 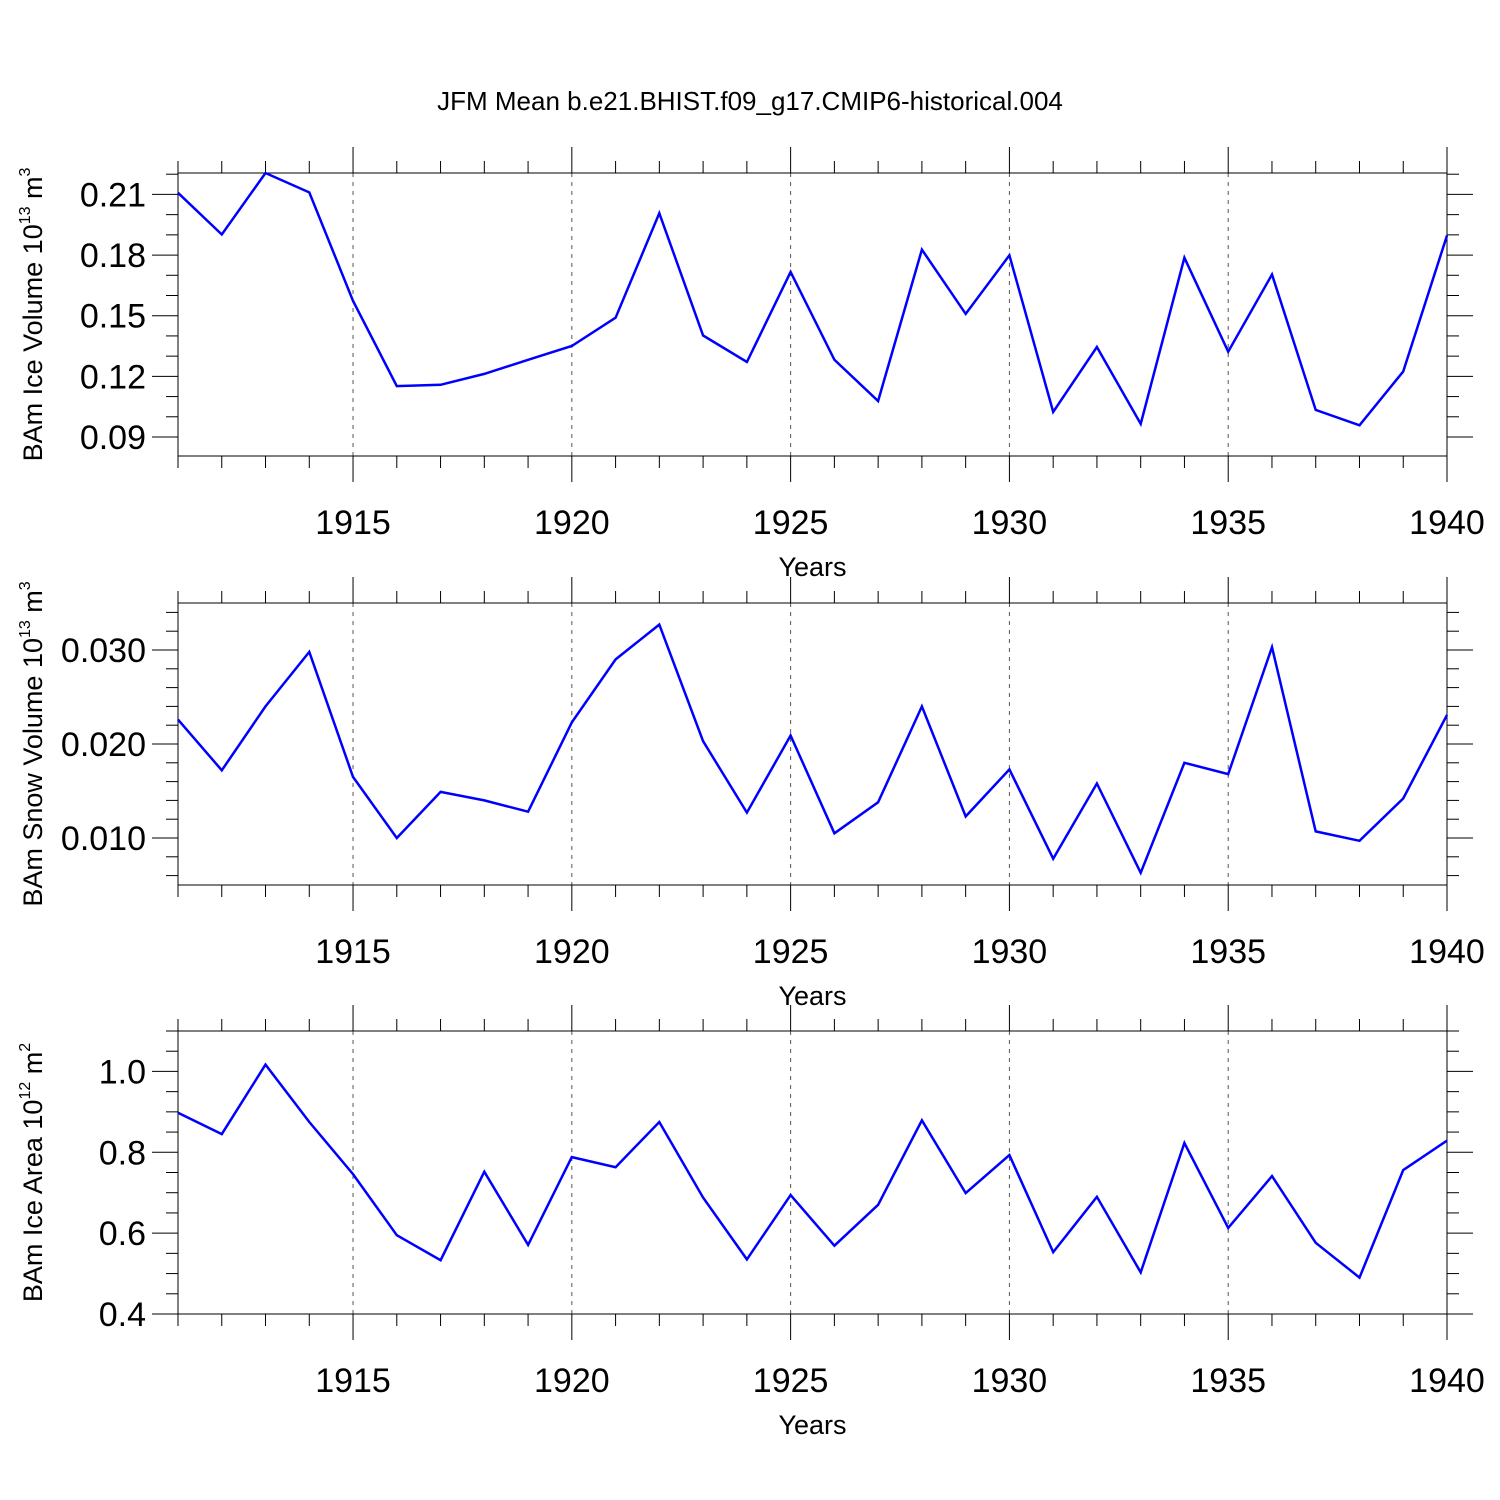 I want to click on series-line-ice-volume, so click(x=813, y=299).